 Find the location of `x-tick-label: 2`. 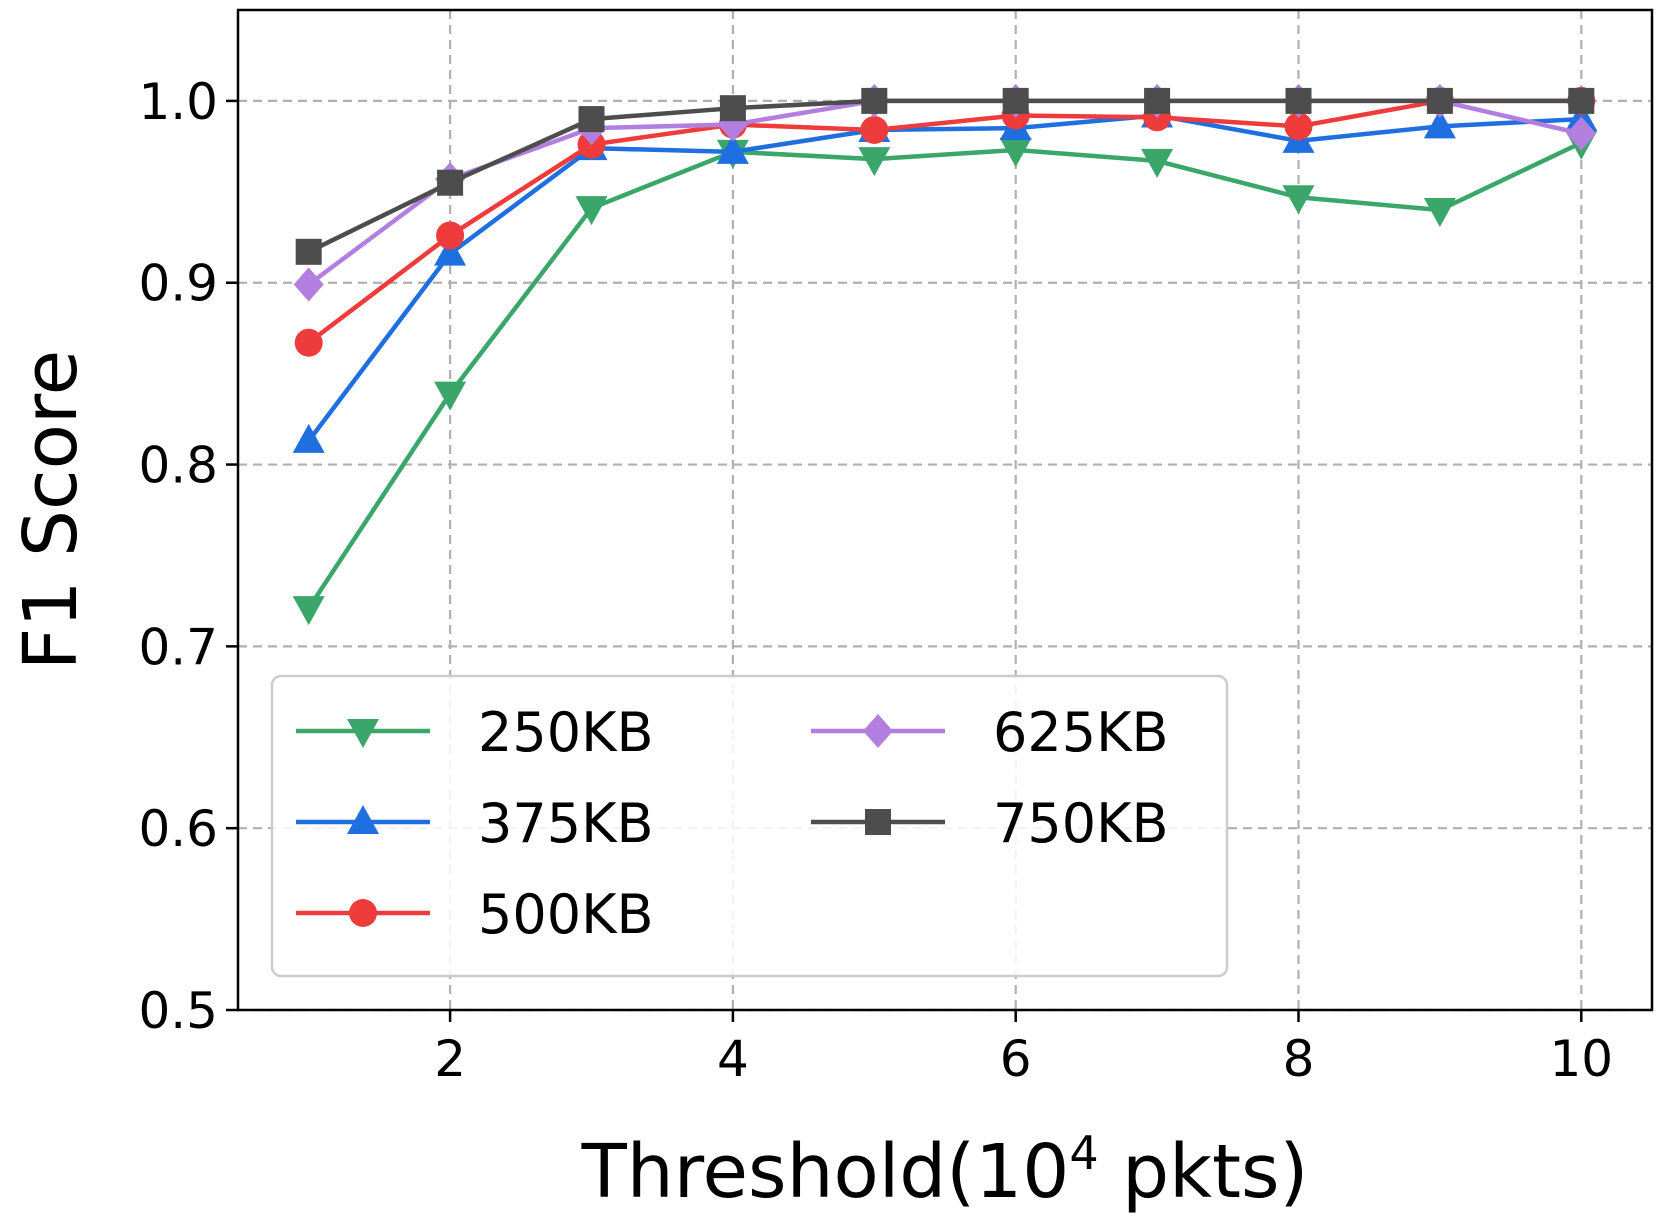

x-tick-label: 2 is located at coordinates (450, 1059).